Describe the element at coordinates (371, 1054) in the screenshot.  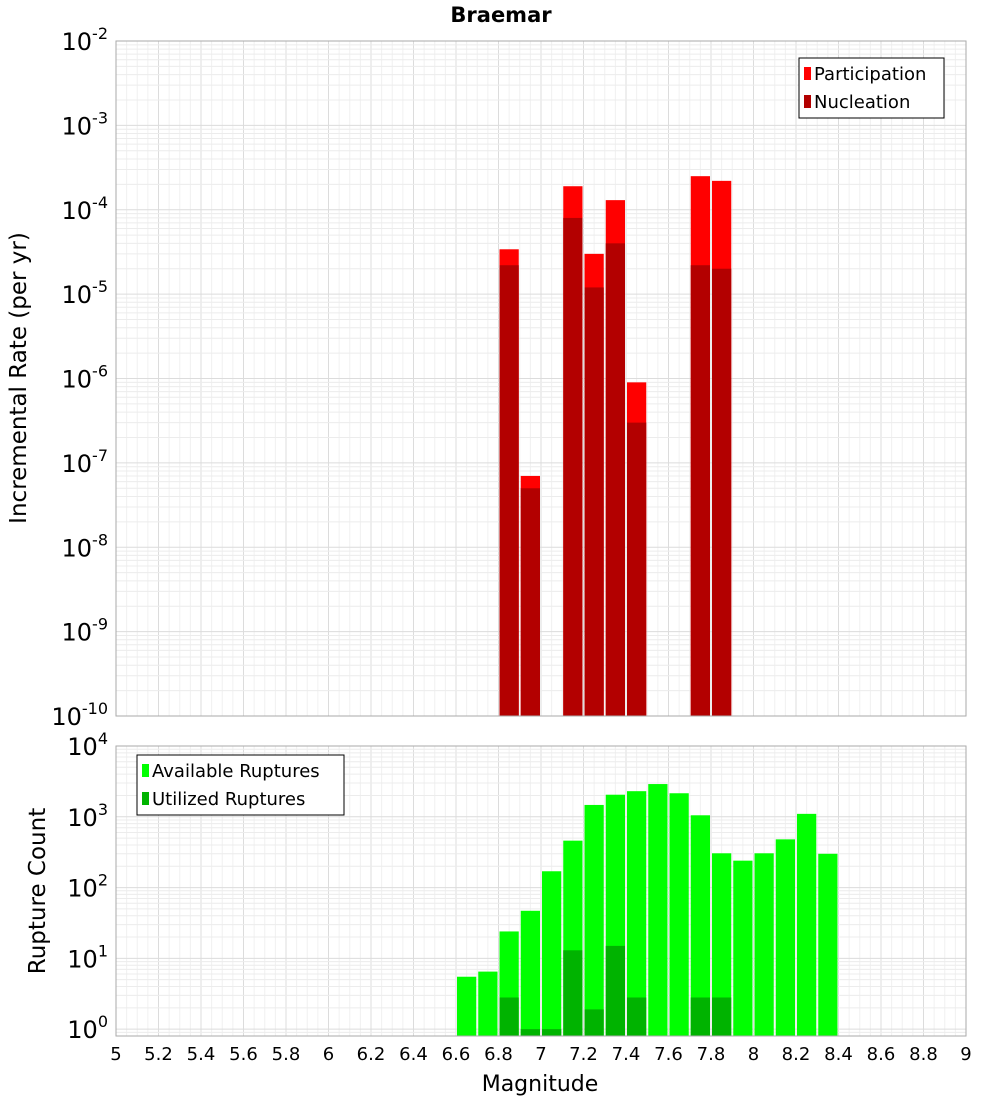
I see `x-tick-label: 6.2` at that location.